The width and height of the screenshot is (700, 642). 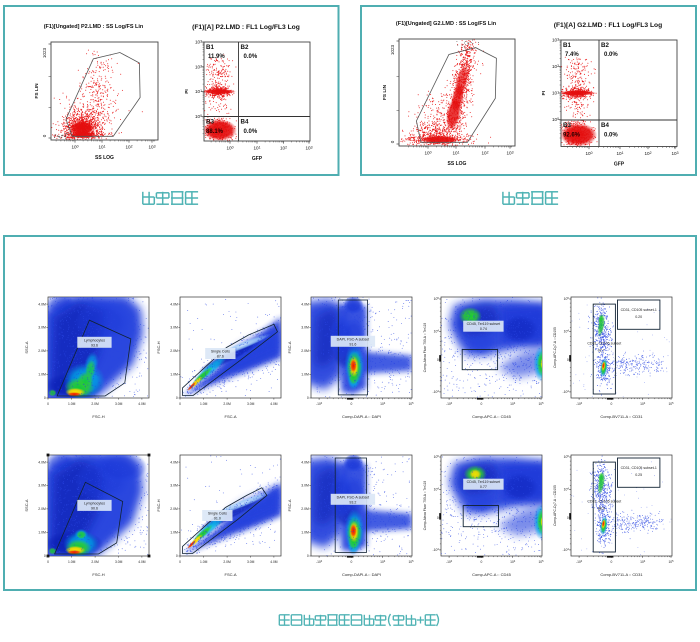 What do you see at coordinates (446, 24) in the screenshot?
I see `svg-text:(F1)[Ungated] G2.LMD : SS Log/: (F1)[Ungated] G2.LMD : SS Log/FS Lin` at bounding box center [446, 24].